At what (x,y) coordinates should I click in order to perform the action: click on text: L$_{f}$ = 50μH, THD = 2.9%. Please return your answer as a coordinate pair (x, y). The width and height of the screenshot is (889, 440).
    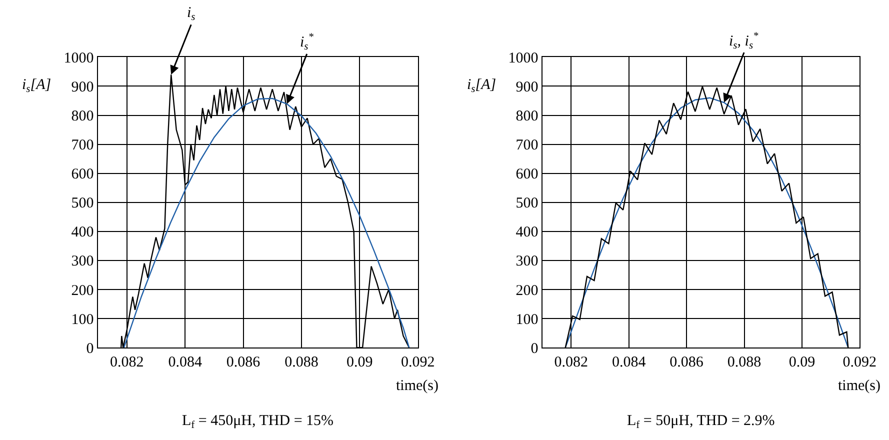
    Looking at the image, I should click on (701, 422).